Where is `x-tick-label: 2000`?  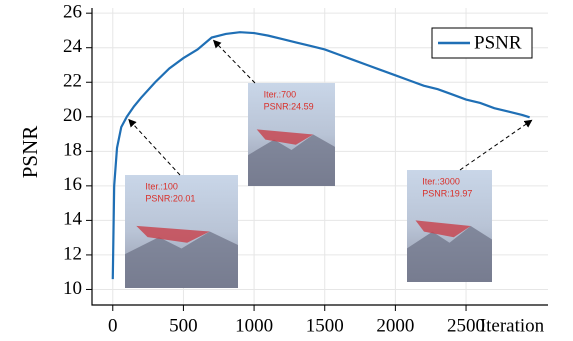
x-tick-label: 2000 is located at coordinates (395, 325).